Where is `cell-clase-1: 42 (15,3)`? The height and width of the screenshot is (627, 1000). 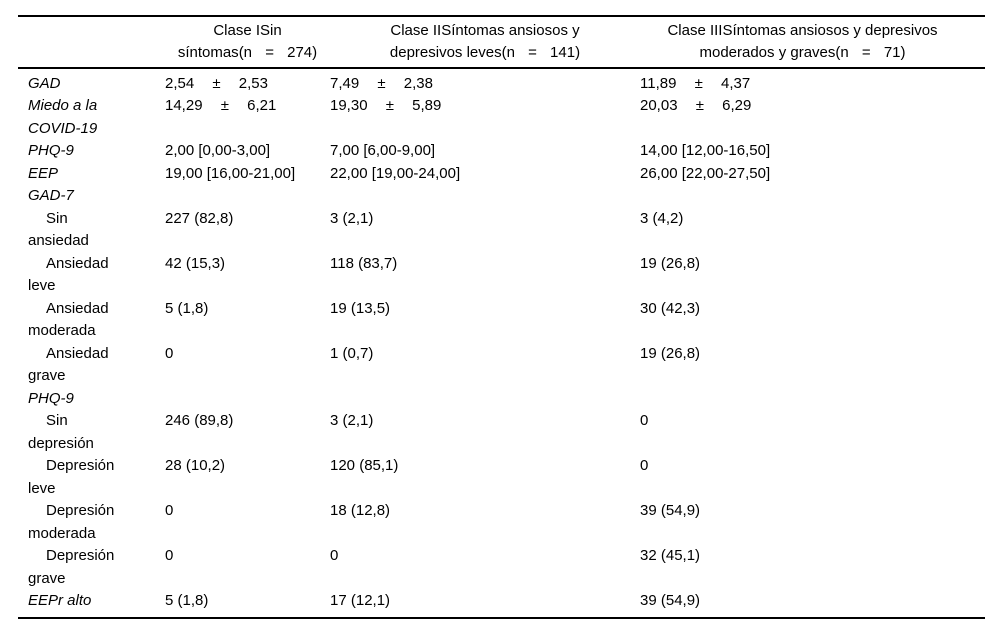 cell-clase-1: 42 (15,3) is located at coordinates (195, 263).